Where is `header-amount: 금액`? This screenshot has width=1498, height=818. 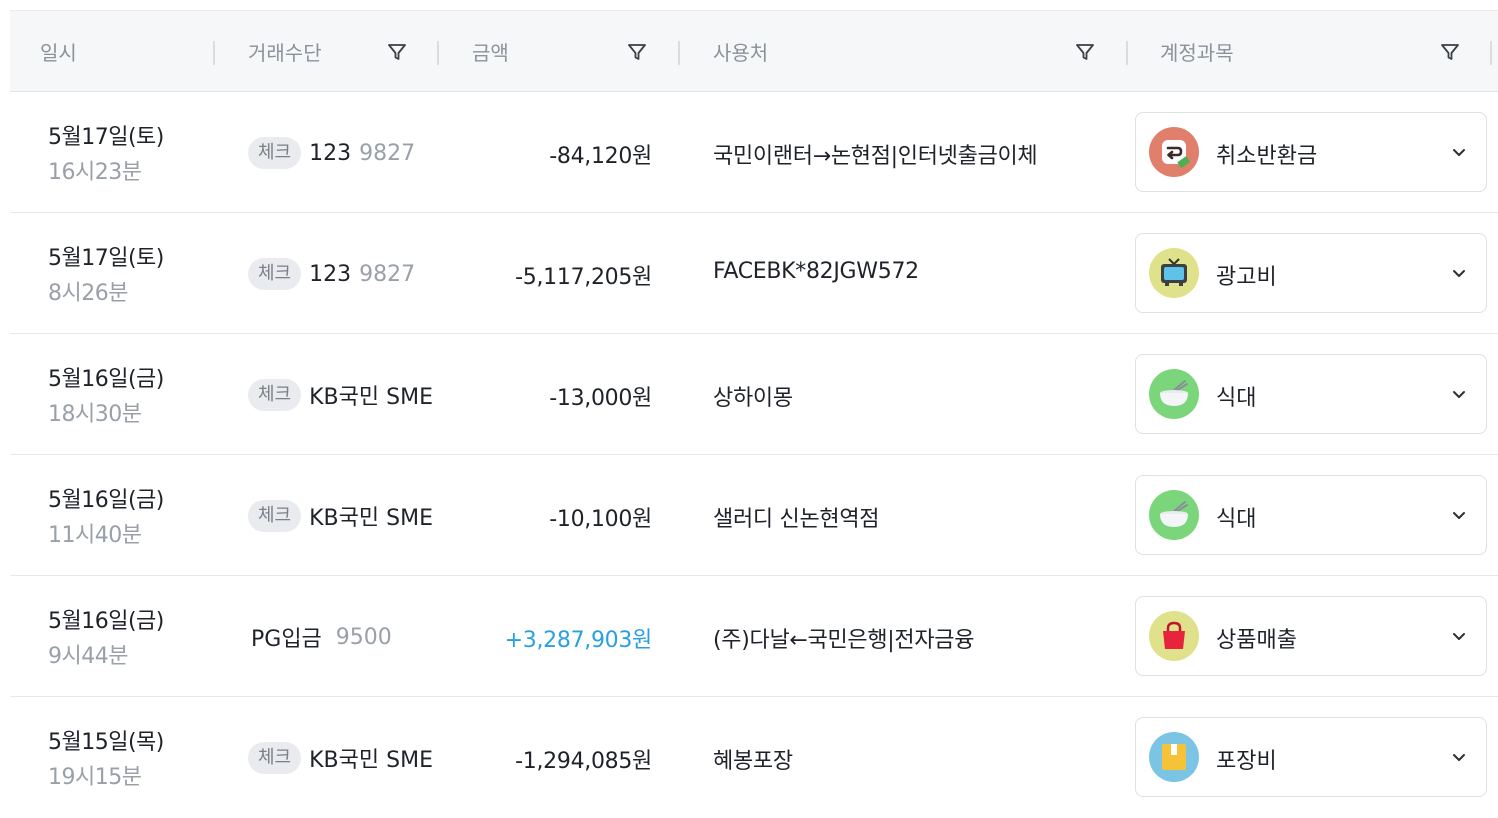 header-amount: 금액 is located at coordinates (490, 52).